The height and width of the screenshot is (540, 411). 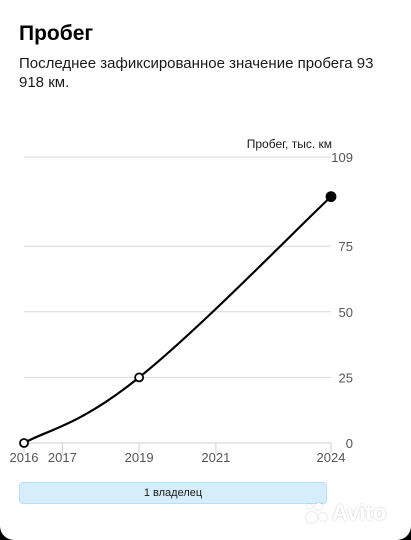 What do you see at coordinates (346, 246) in the screenshot?
I see `y-tick-label: 75` at bounding box center [346, 246].